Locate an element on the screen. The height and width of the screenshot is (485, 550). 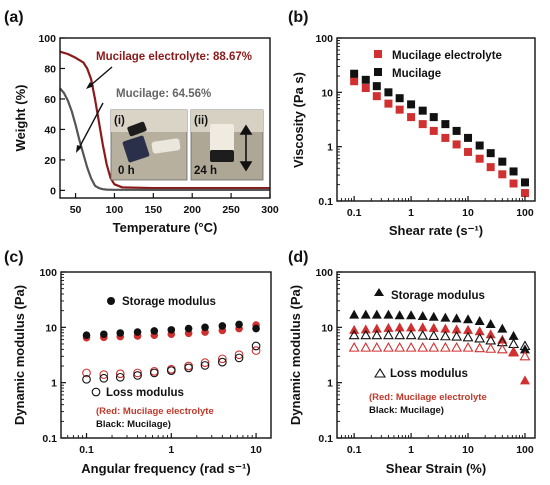
inset-ii-label: (ii) is located at coordinates (201, 121).